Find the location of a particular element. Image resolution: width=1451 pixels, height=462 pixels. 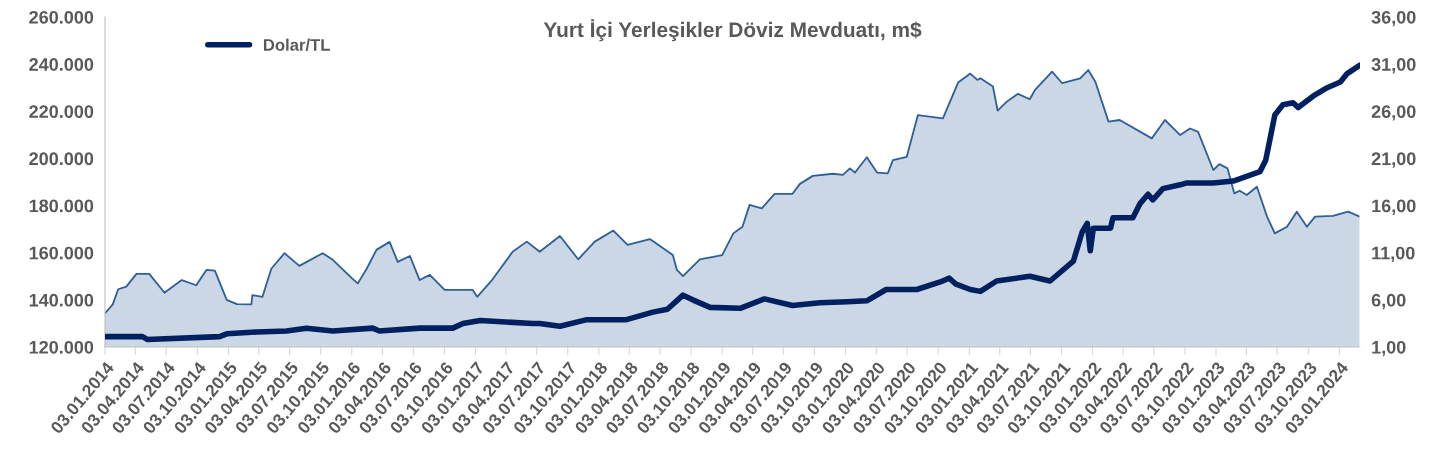

y2-tick-label: 16,00 is located at coordinates (1394, 207).